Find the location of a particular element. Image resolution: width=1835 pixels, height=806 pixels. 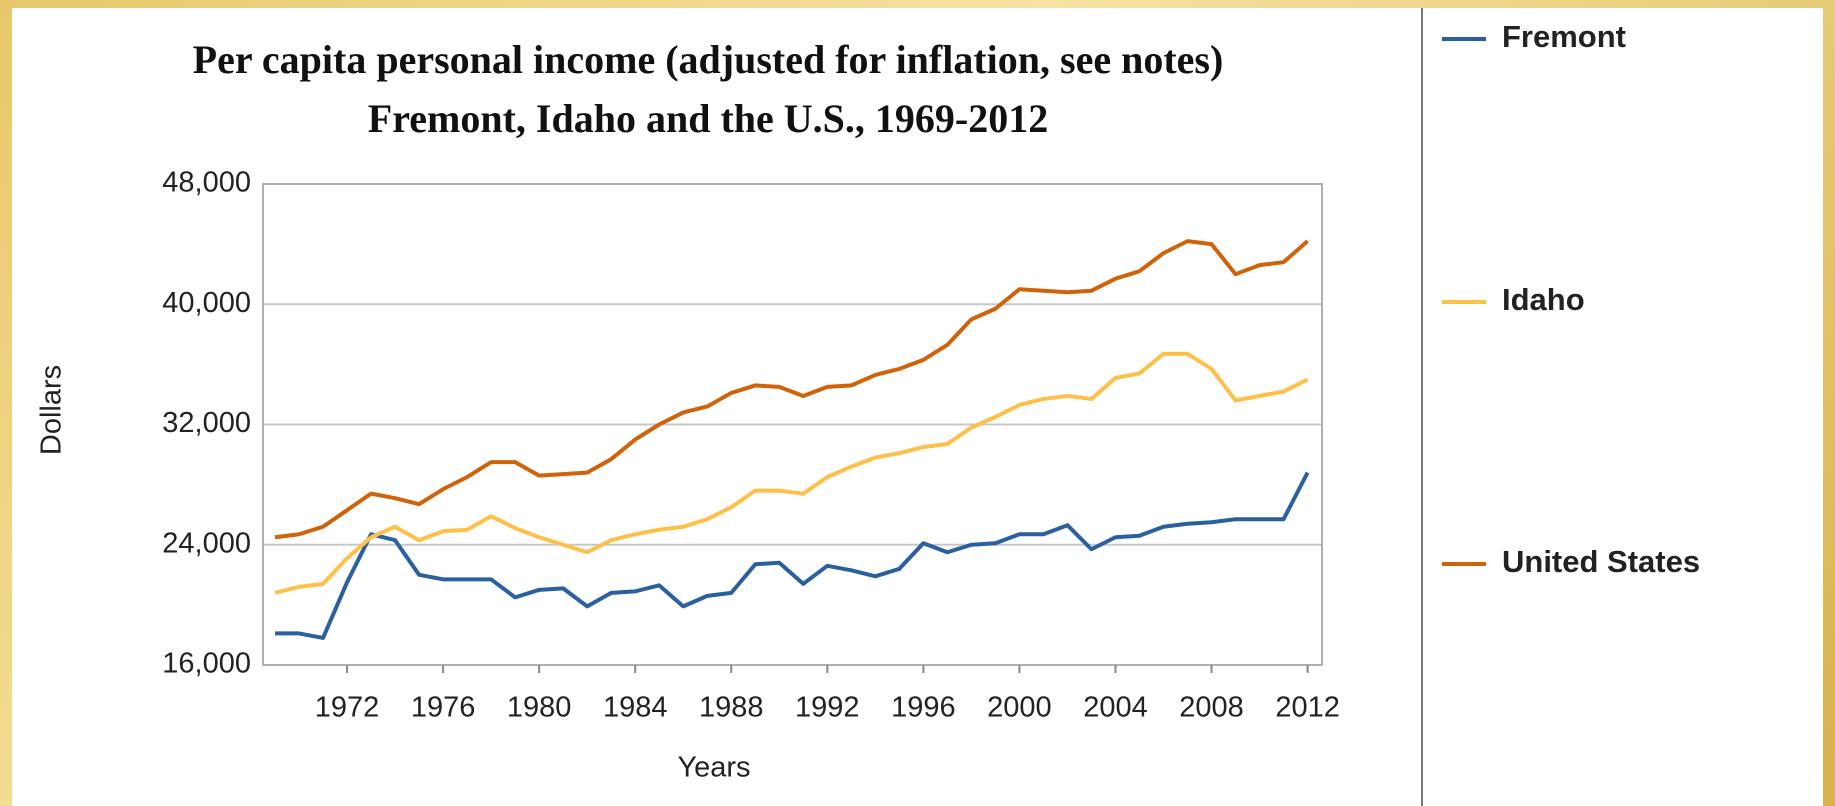

x-tick-label: 1980 is located at coordinates (539, 708).